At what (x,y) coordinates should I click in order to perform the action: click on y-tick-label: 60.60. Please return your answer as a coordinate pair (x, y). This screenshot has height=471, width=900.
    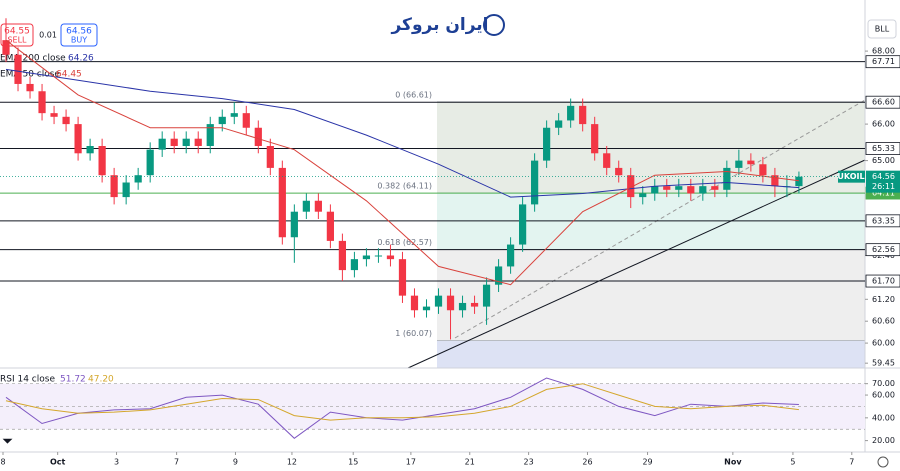
    Looking at the image, I should click on (883, 321).